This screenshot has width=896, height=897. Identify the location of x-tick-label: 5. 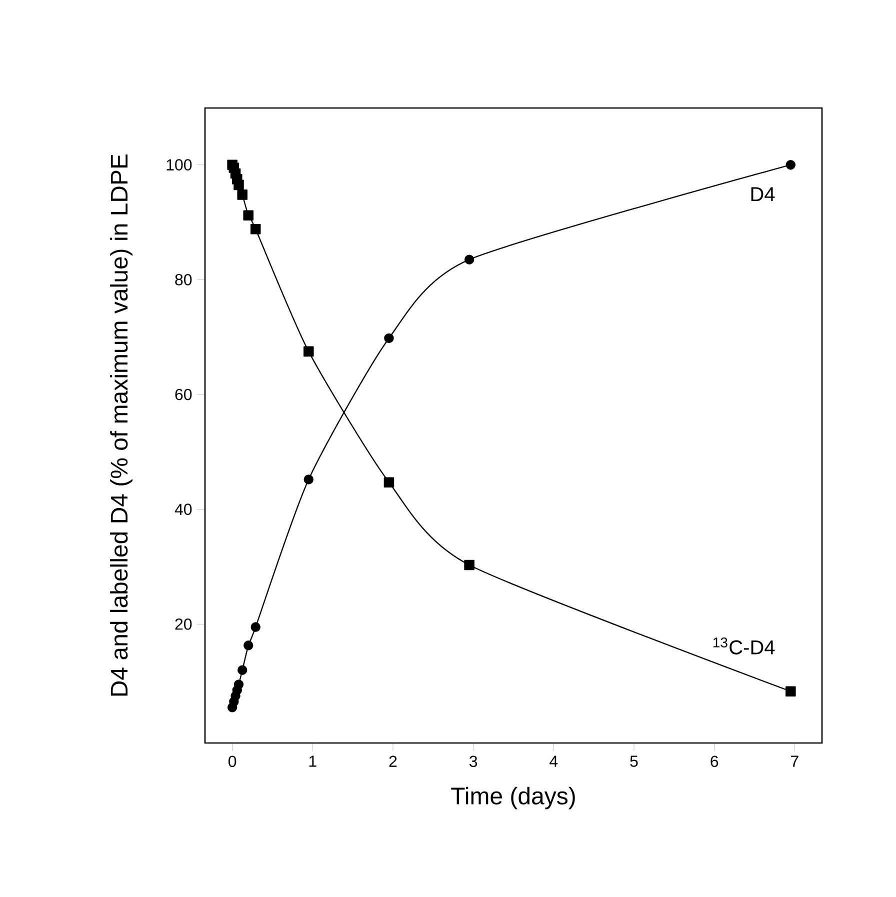
(634, 761).